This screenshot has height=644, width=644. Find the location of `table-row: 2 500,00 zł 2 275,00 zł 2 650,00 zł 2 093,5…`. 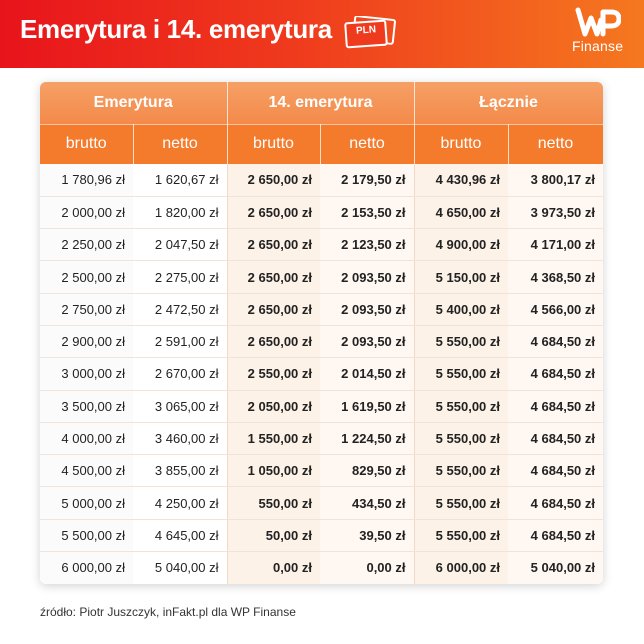

table-row: 2 500,00 zł 2 275,00 zł 2 650,00 zł 2 093,5… is located at coordinates (321, 277).